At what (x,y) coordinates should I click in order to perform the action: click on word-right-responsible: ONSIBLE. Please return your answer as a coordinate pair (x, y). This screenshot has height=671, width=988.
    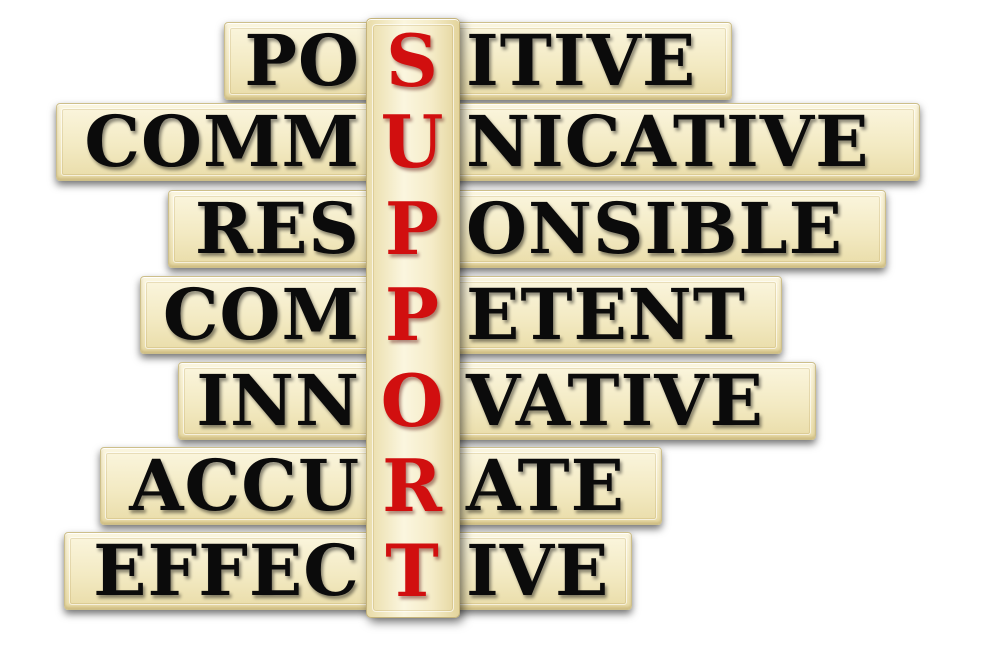
    Looking at the image, I should click on (654, 228).